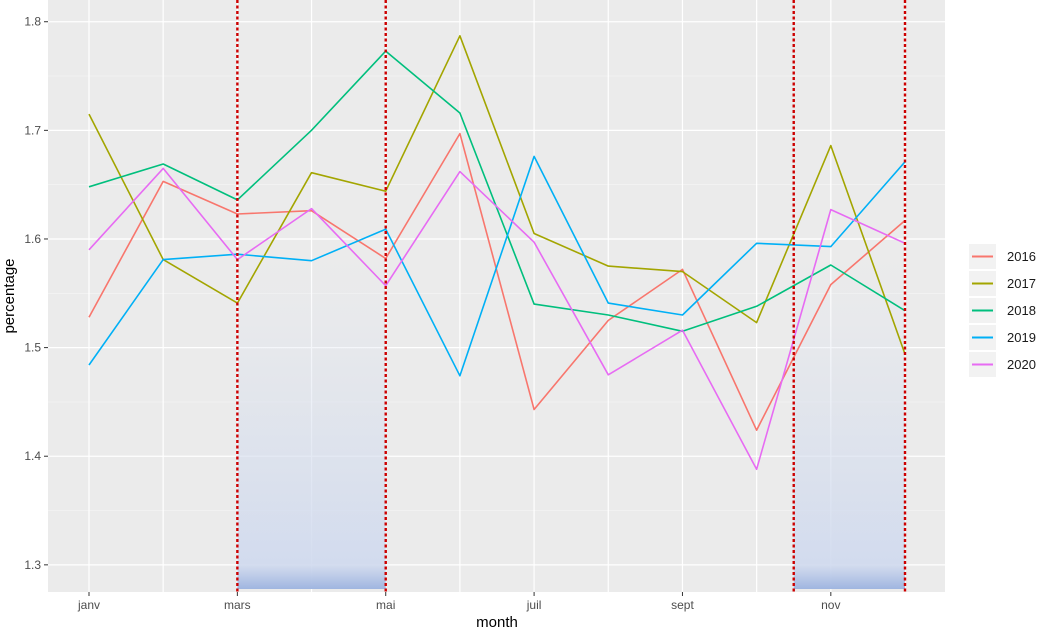 The image size is (1040, 631). What do you see at coordinates (1021, 283) in the screenshot?
I see `legend-label: 2017` at bounding box center [1021, 283].